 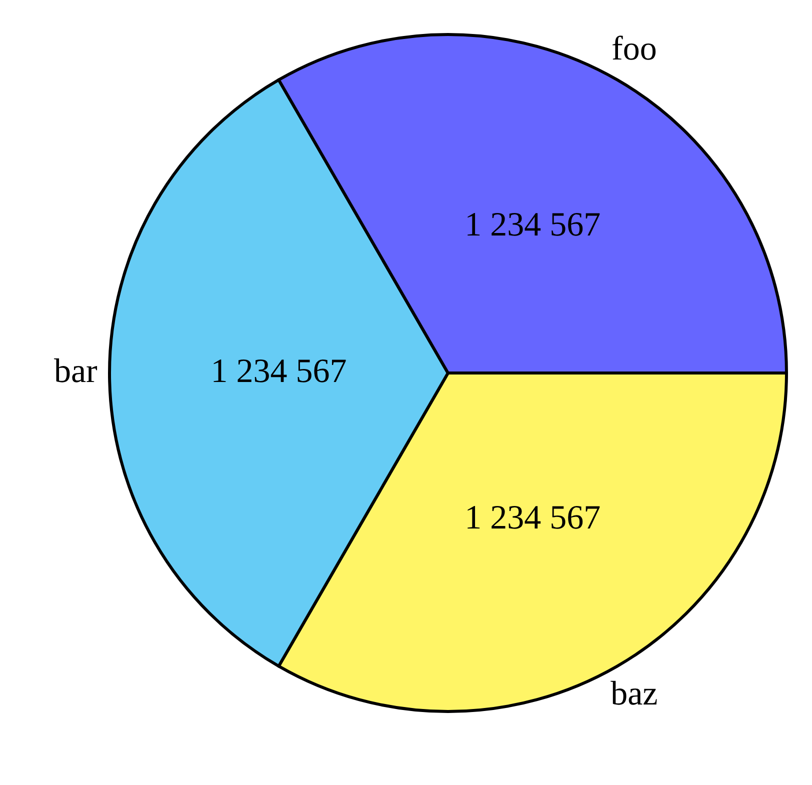 I want to click on slice-label: bar, so click(x=76, y=371).